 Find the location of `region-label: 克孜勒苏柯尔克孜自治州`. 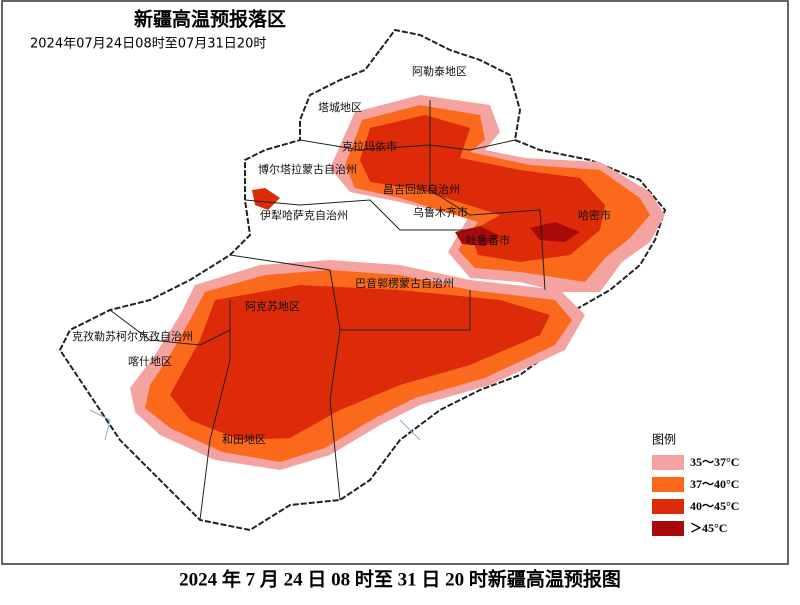

region-label: 克孜勒苏柯尔克孜自治州 is located at coordinates (132, 336).